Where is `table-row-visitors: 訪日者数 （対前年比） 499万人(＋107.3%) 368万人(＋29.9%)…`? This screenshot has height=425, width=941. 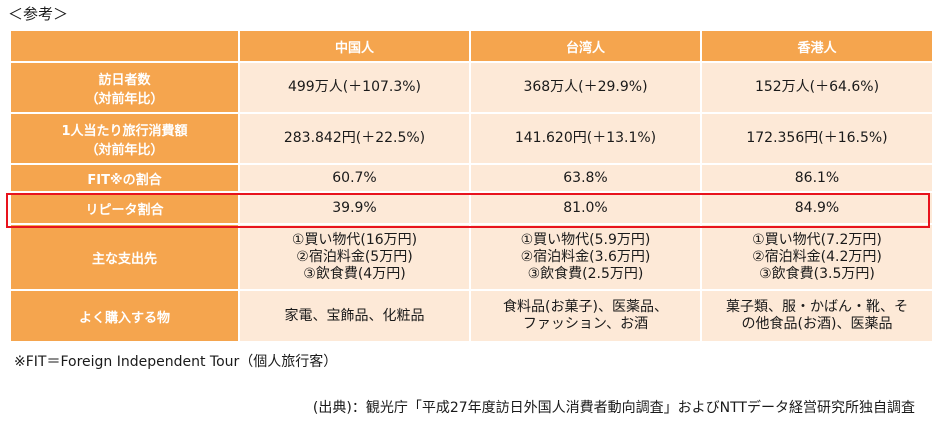 table-row-visitors: 訪日者数 （対前年比） 499万人(＋107.3%) 368万人(＋29.9%)… is located at coordinates (471, 87).